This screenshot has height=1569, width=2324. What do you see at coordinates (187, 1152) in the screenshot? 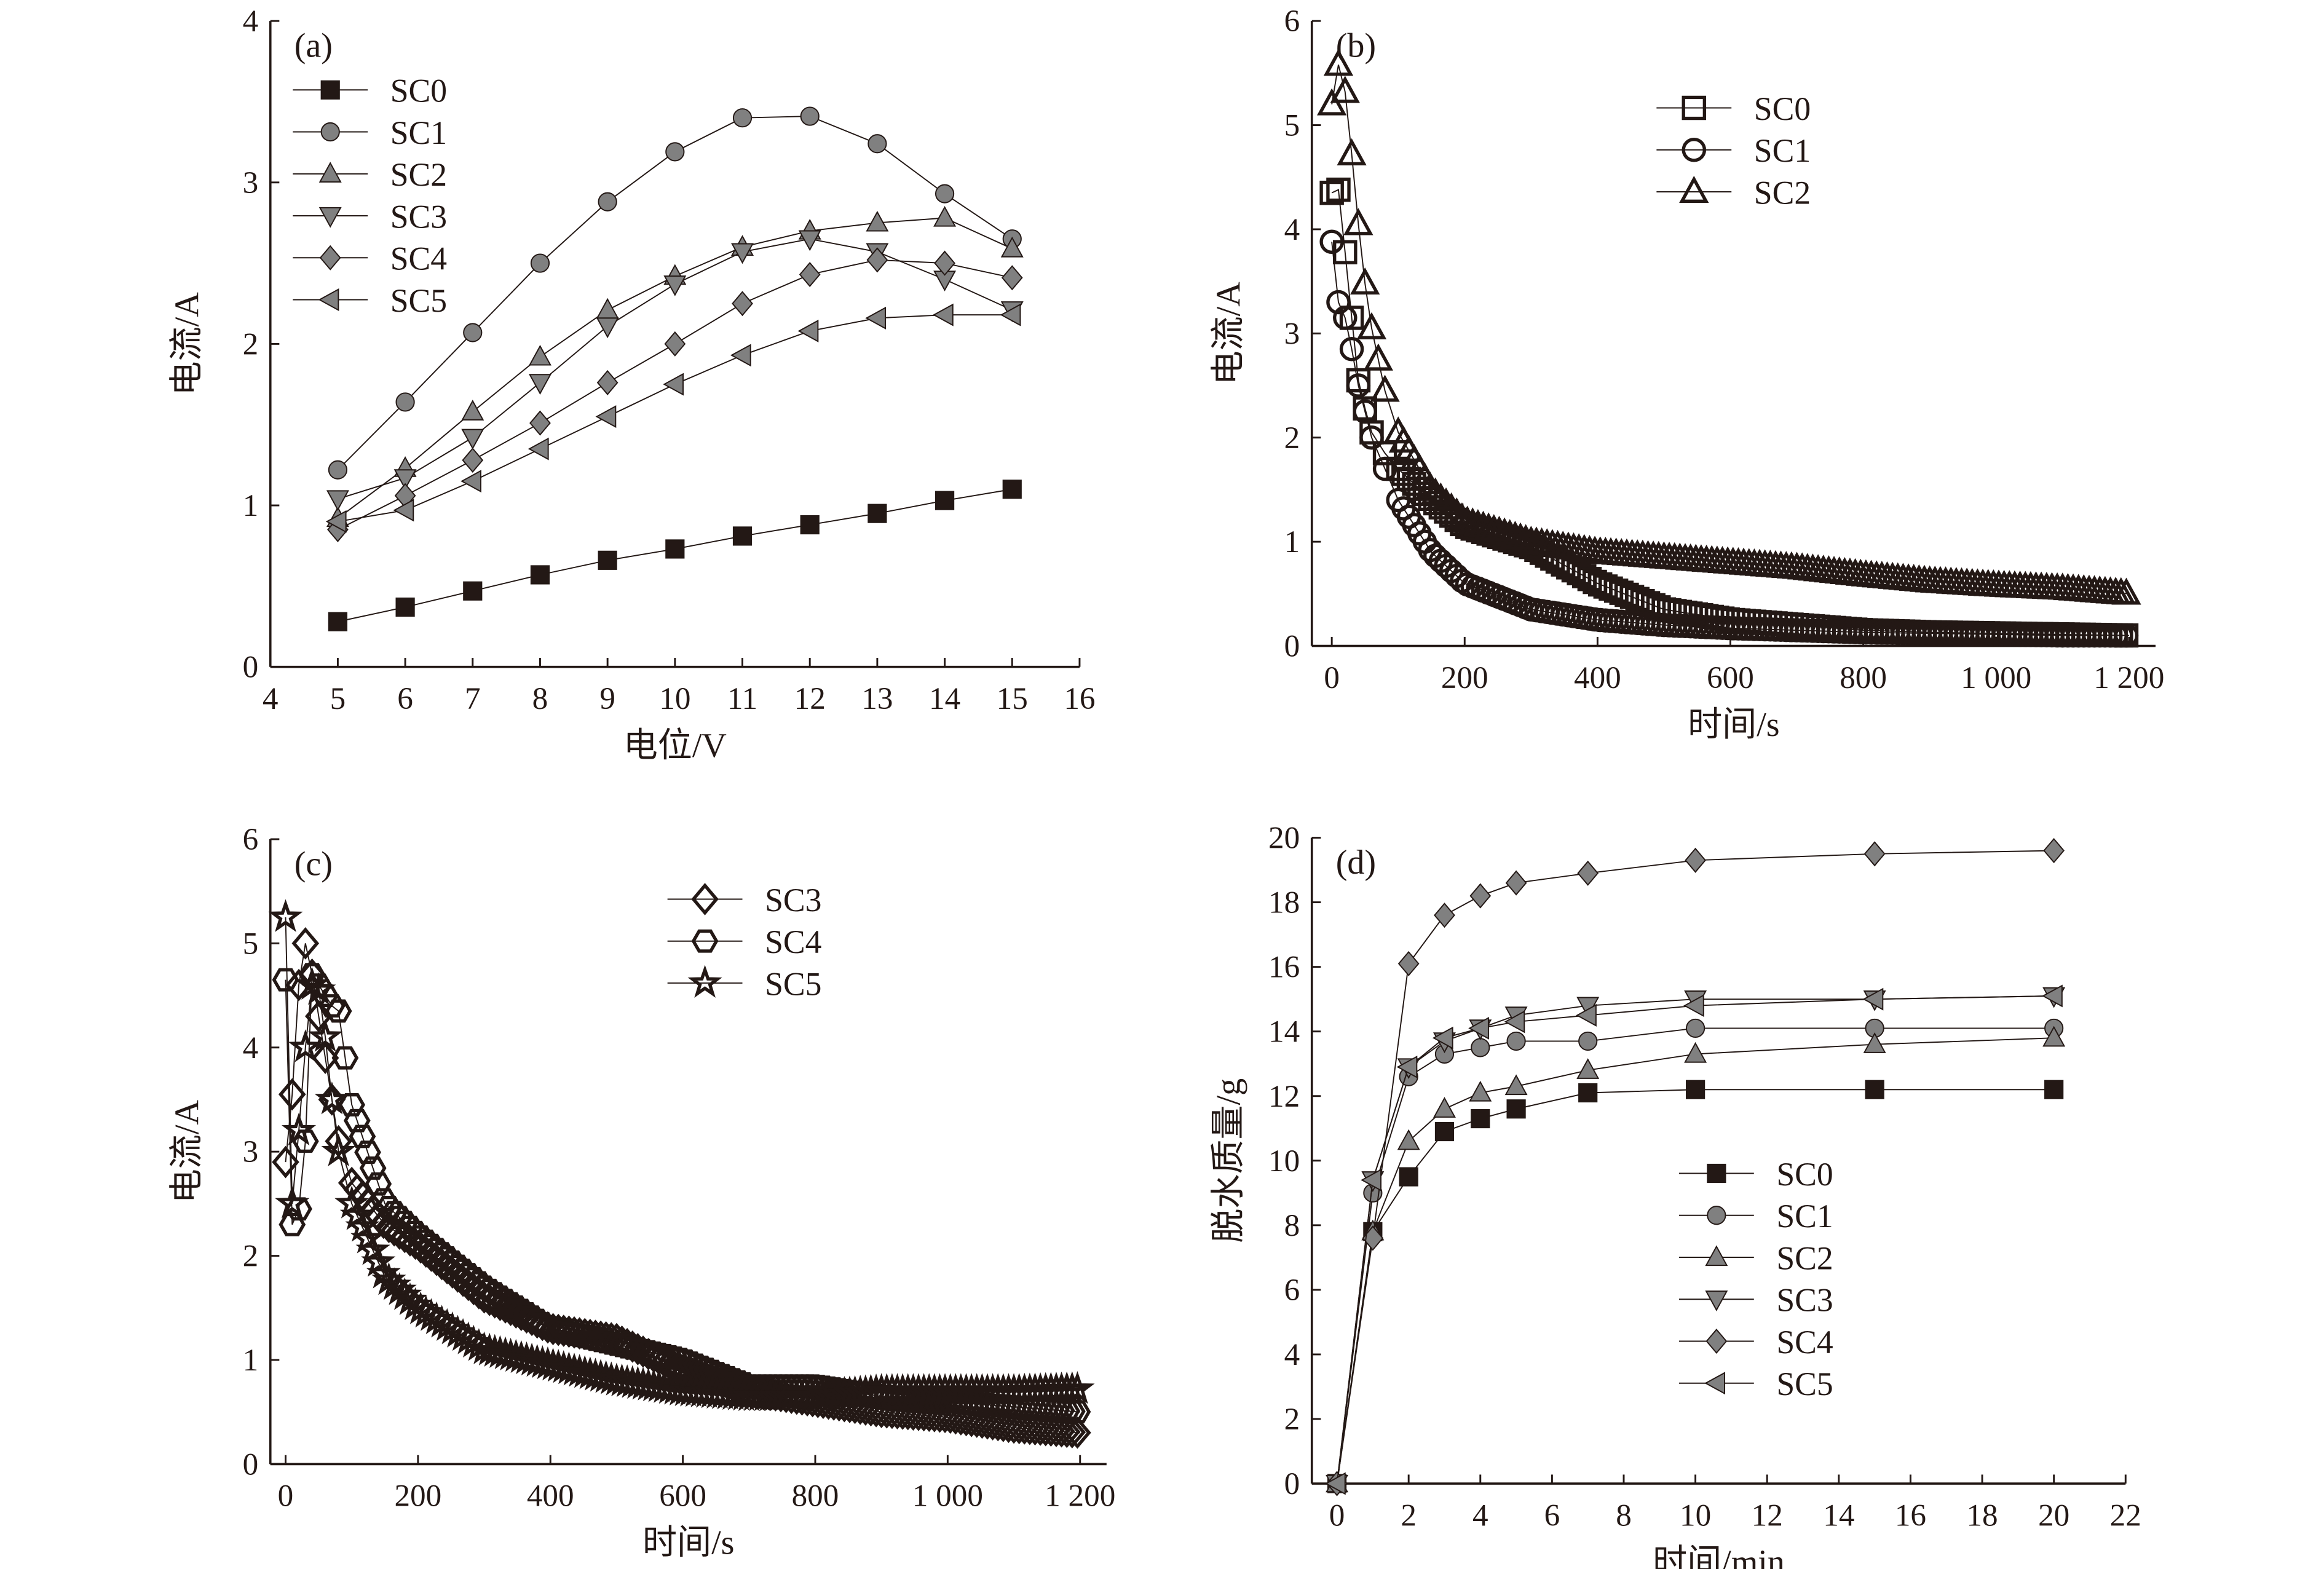
I see `y-axis-label: 电流/A` at bounding box center [187, 1152].